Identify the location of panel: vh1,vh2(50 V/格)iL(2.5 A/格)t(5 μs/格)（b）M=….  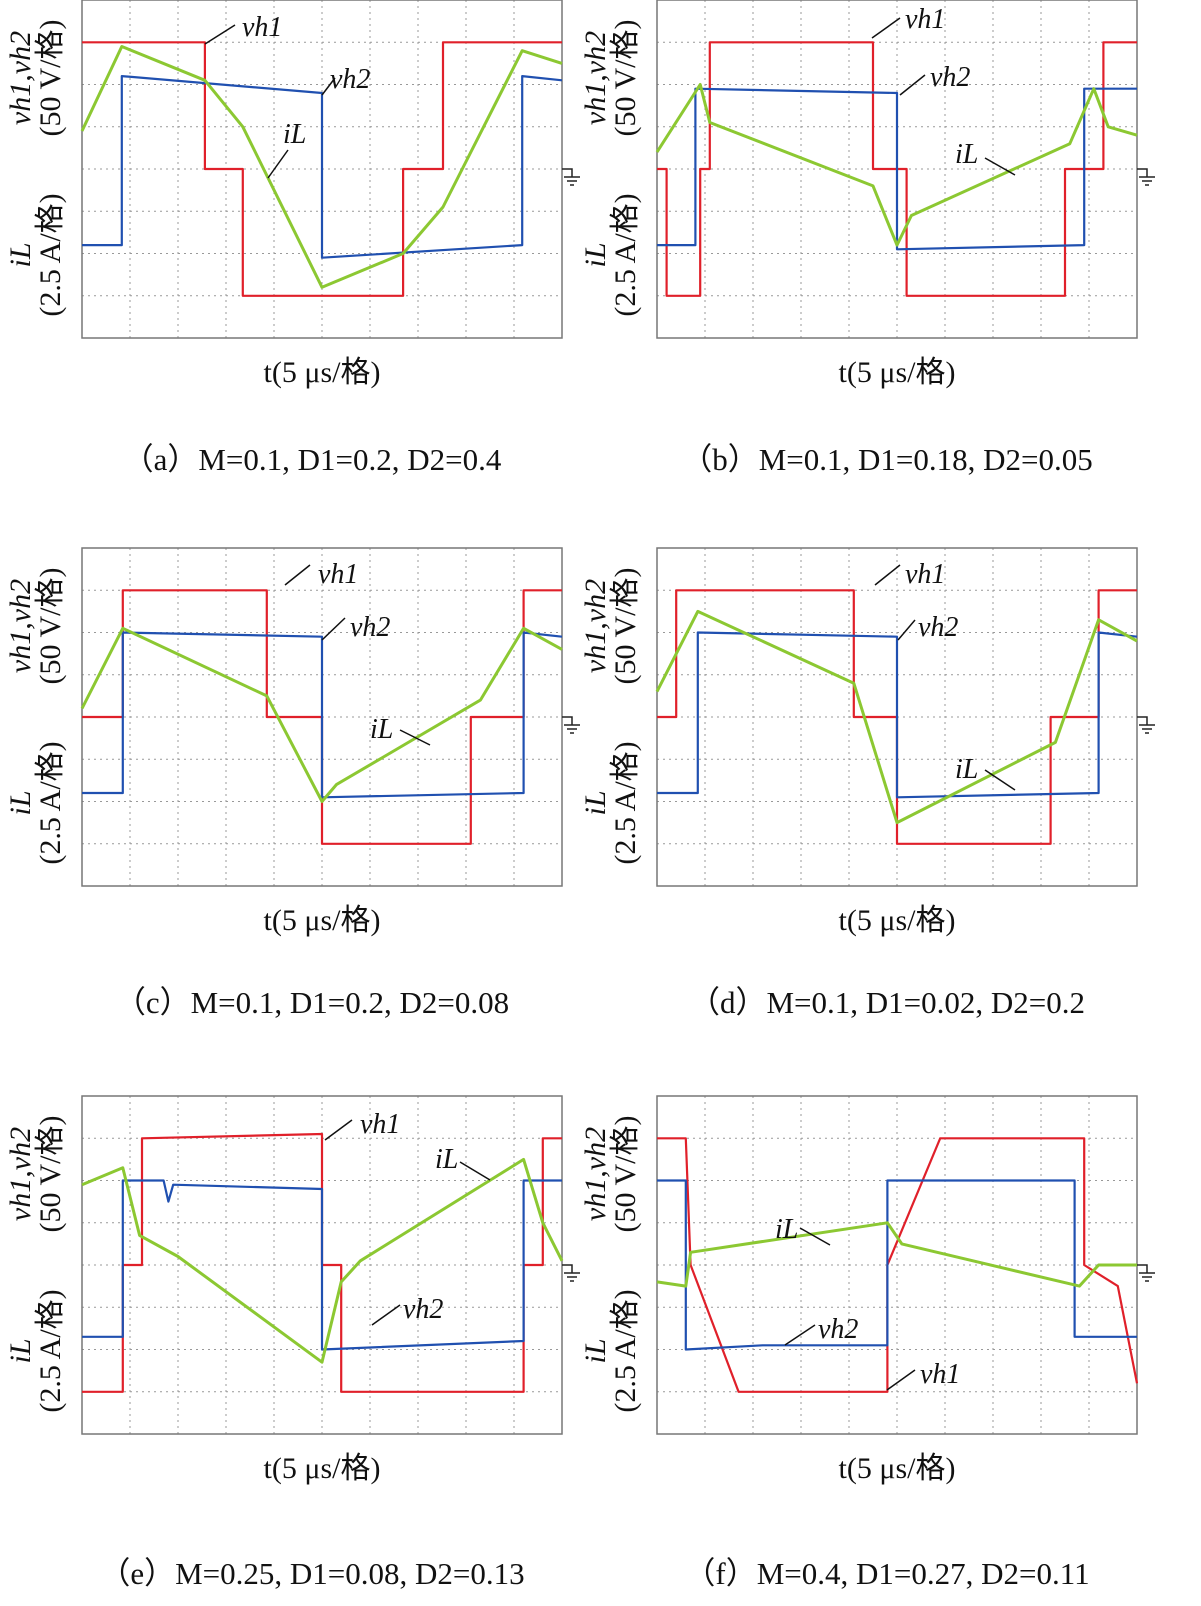
(867, 238).